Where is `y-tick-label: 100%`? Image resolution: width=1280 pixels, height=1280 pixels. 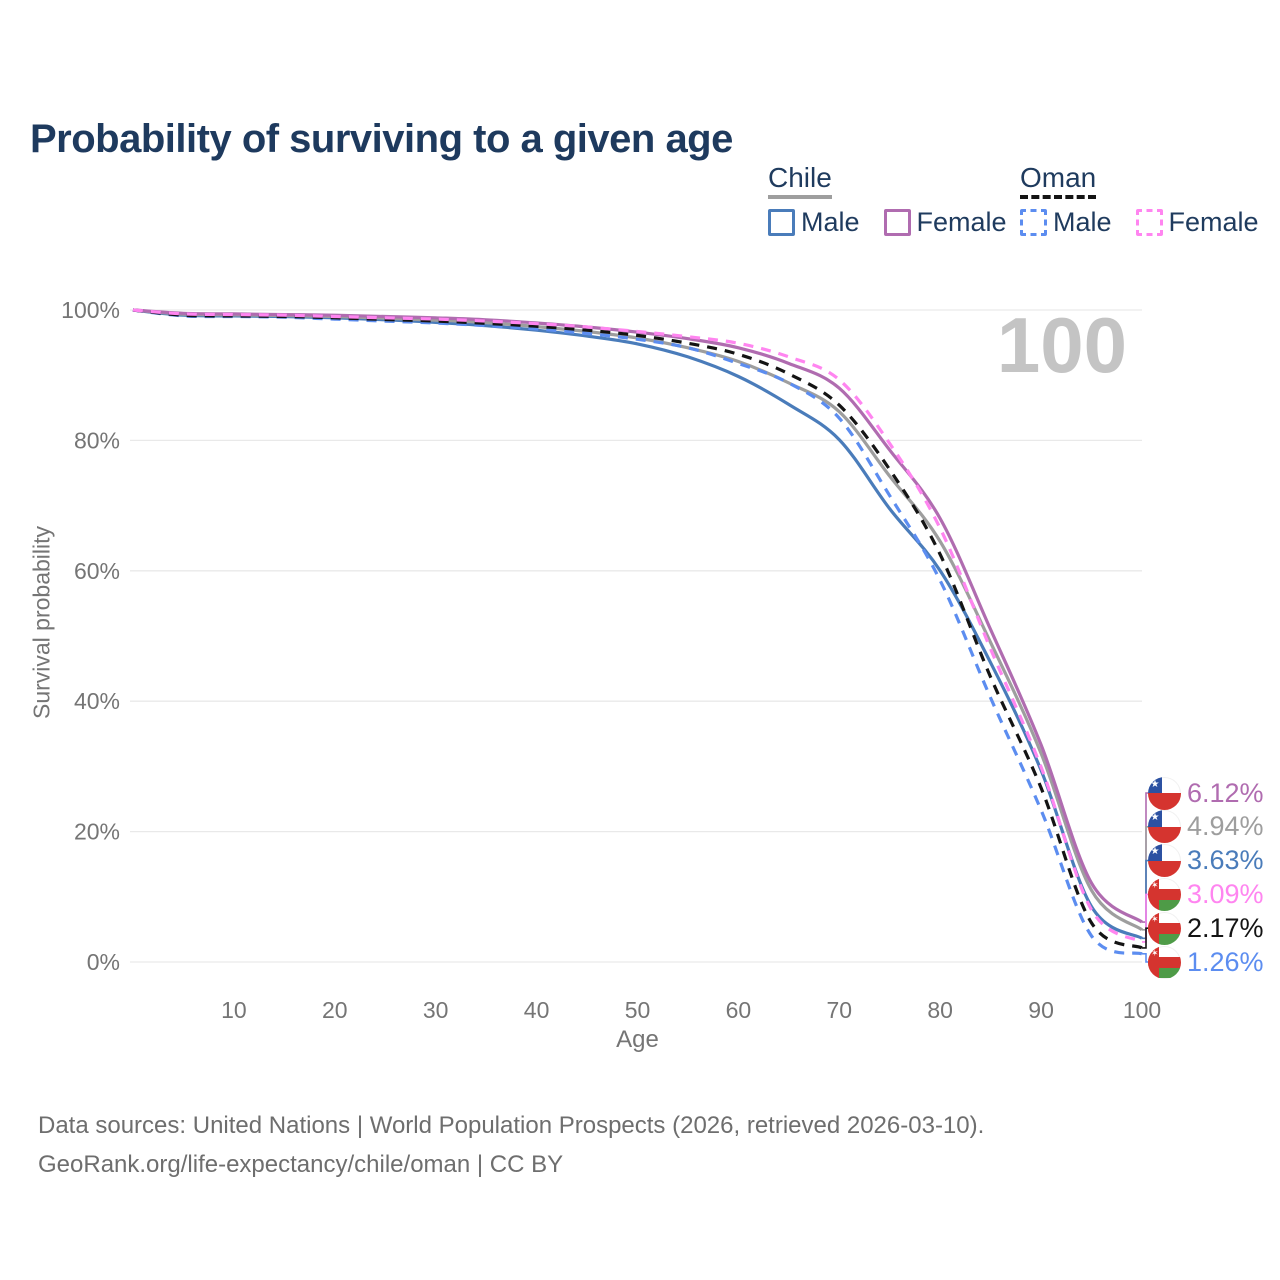
y-tick-label: 100% is located at coordinates (90, 310).